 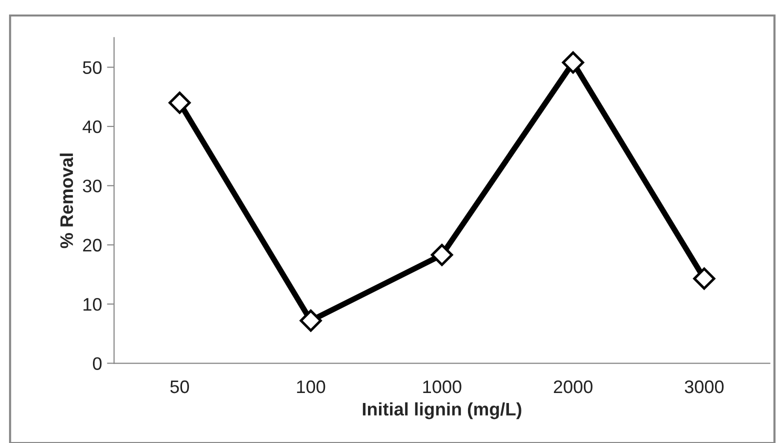 What do you see at coordinates (442, 387) in the screenshot?
I see `x-tick-label: 1000` at bounding box center [442, 387].